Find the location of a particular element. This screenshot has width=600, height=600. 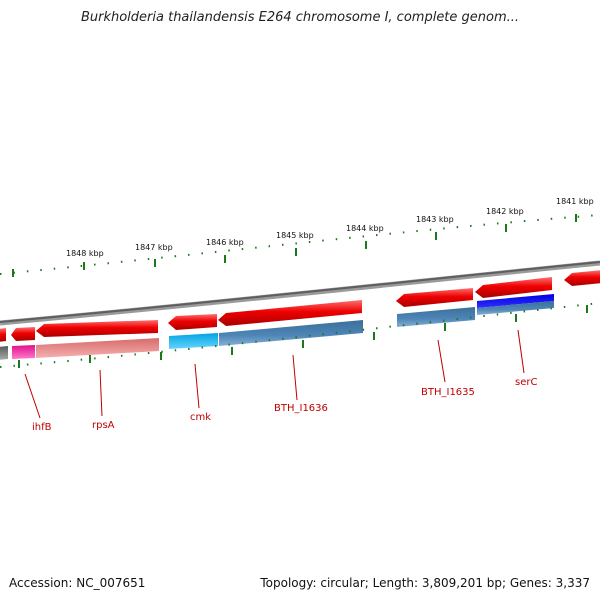

label-leaders is located at coordinates (274, 374).